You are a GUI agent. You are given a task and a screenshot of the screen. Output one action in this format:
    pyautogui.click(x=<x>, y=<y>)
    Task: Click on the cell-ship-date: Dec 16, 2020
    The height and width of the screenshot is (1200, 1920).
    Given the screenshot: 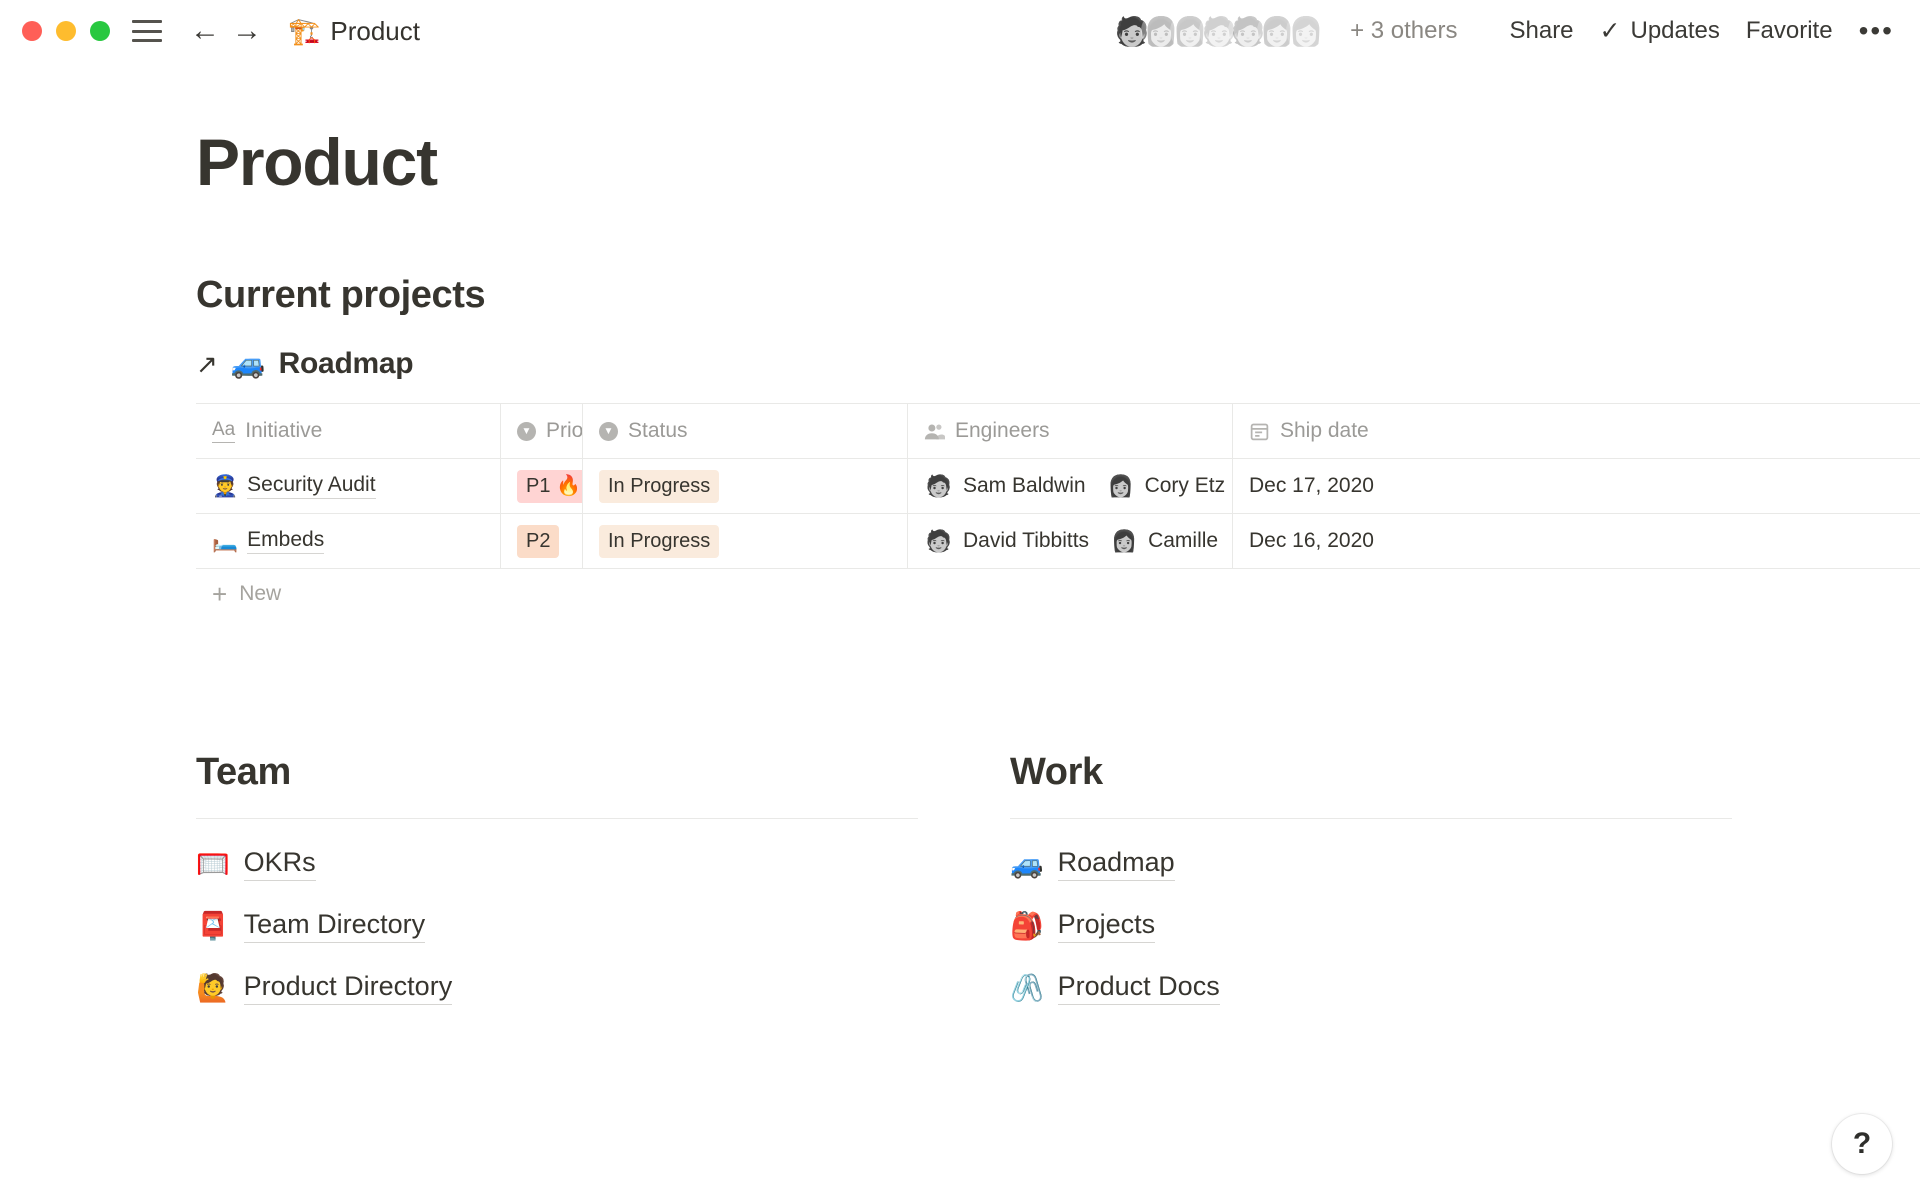 What is the action you would take?
    pyautogui.click(x=1576, y=541)
    